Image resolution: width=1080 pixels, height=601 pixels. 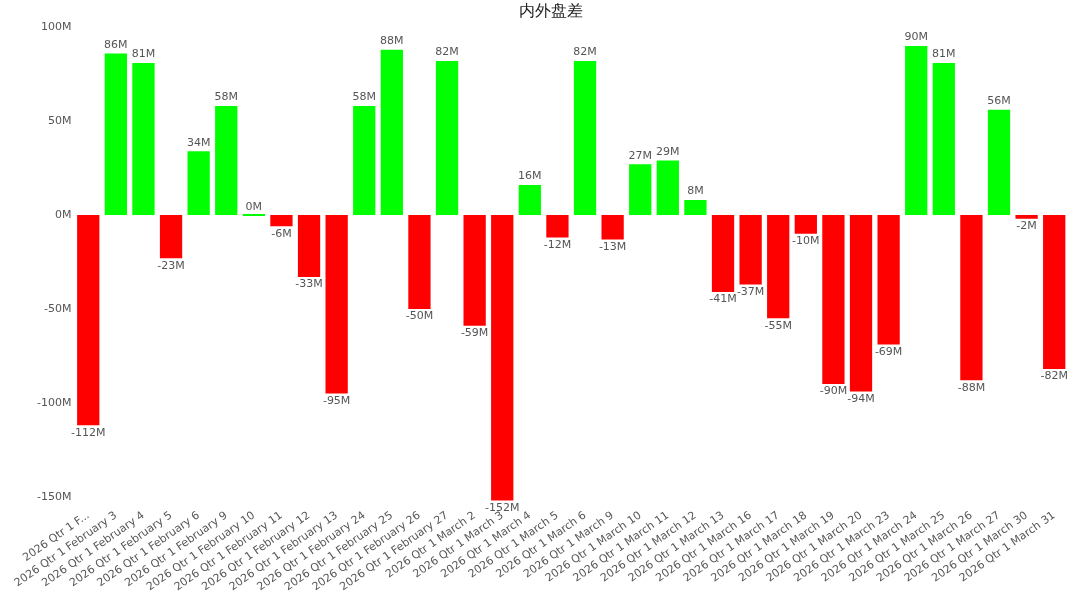 What do you see at coordinates (723, 299) in the screenshot?
I see `data-label: -41M` at bounding box center [723, 299].